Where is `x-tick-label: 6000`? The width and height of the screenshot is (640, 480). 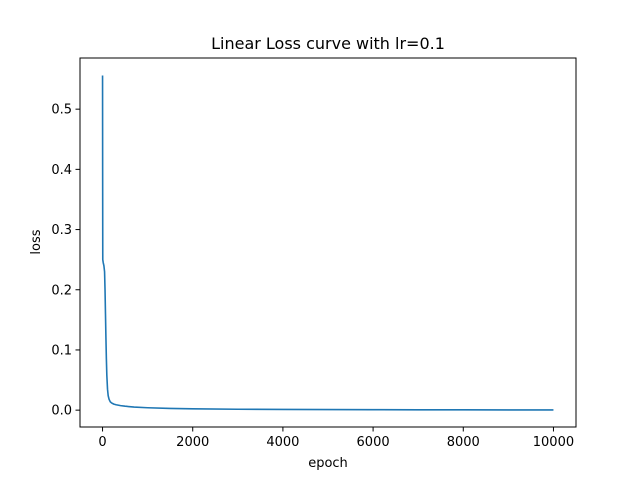
x-tick-label: 6000 is located at coordinates (373, 442).